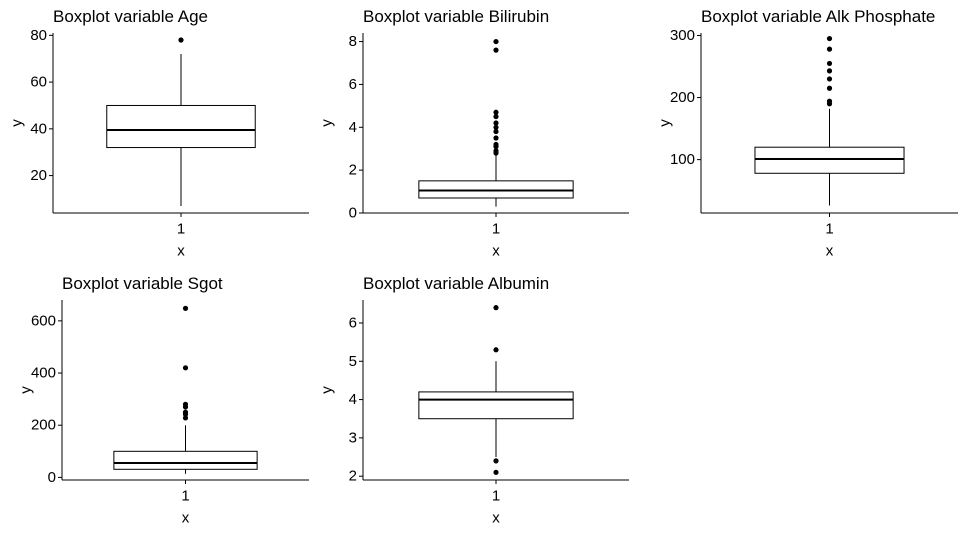 This screenshot has height=534, width=958. I want to click on y-tick-label: 20, so click(38, 175).